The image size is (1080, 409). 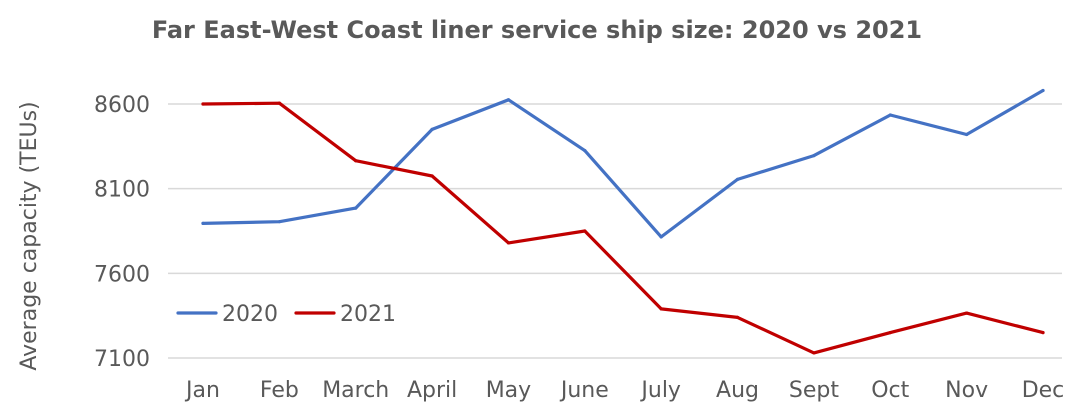 What do you see at coordinates (966, 390) in the screenshot?
I see `x-tick-label: Nov` at bounding box center [966, 390].